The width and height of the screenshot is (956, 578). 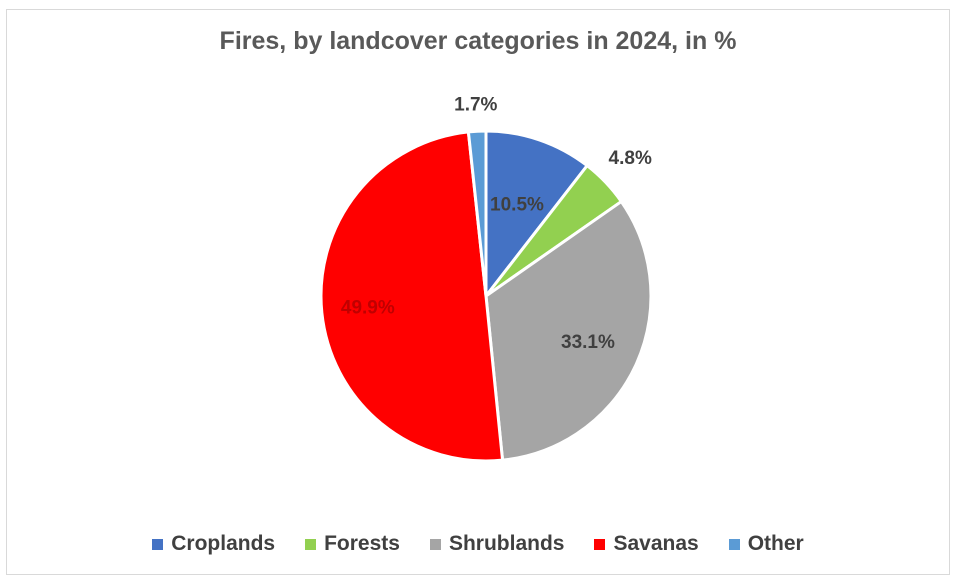 What do you see at coordinates (506, 543) in the screenshot?
I see `legend-label: Shrublands` at bounding box center [506, 543].